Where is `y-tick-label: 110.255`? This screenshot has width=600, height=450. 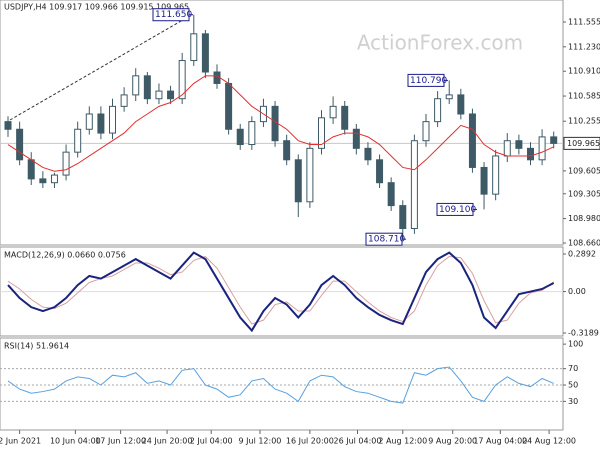
y-tick-label: 110.255 is located at coordinates (584, 121).